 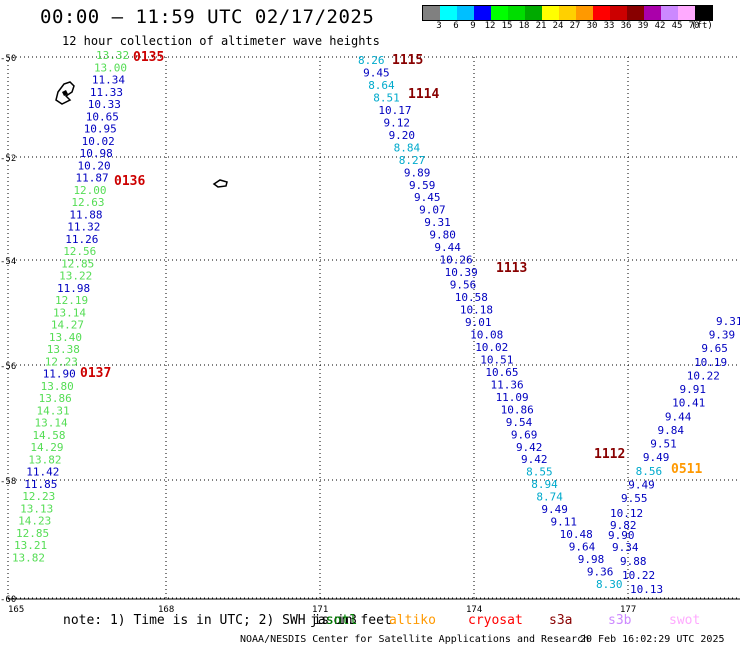 What do you see at coordinates (541, 26) in the screenshot?
I see `legend-tick-label: 21` at bounding box center [541, 26].